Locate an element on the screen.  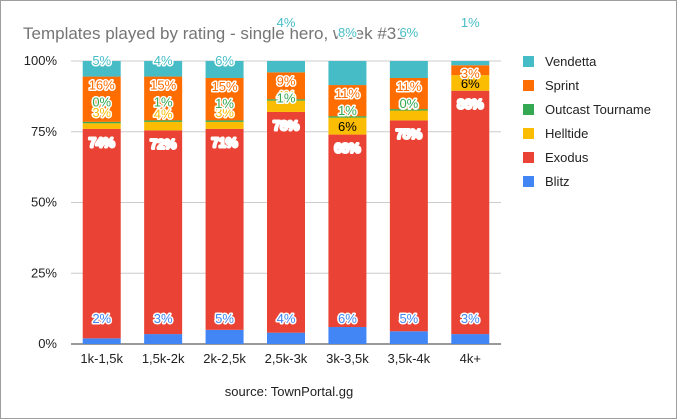
legend-item-label: Blitz is located at coordinates (557, 181).